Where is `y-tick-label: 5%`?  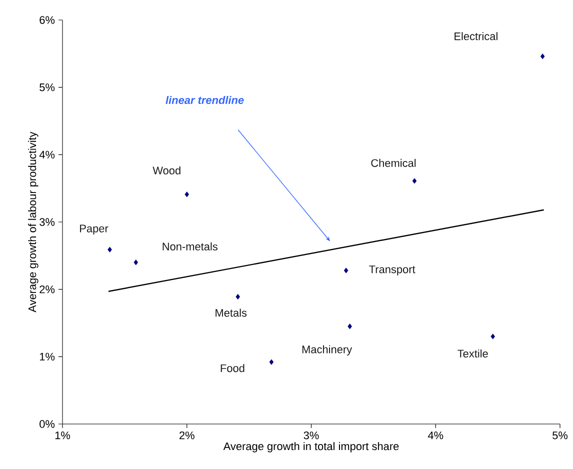
y-tick-label: 5% is located at coordinates (47, 87).